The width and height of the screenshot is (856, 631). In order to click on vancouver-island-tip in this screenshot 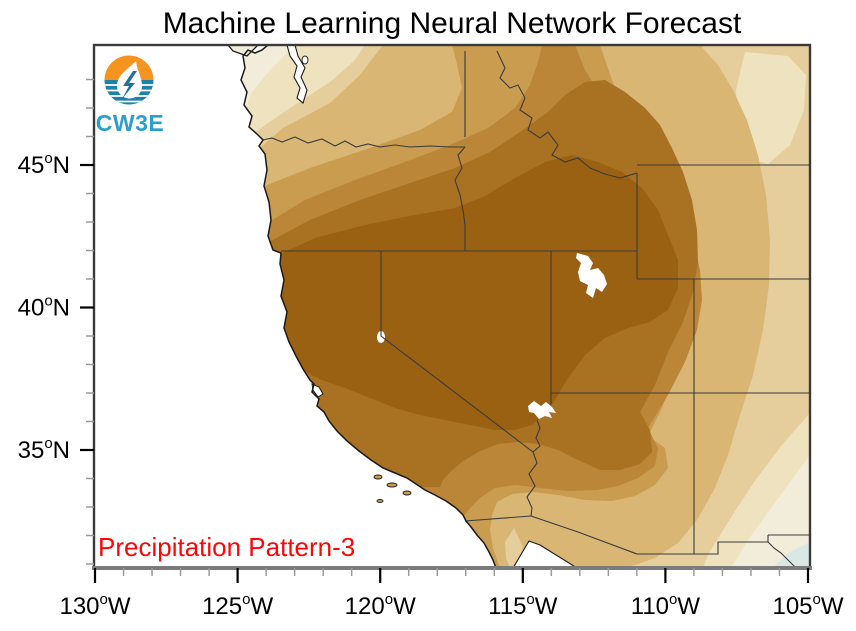, I will do `click(243, 51)`.